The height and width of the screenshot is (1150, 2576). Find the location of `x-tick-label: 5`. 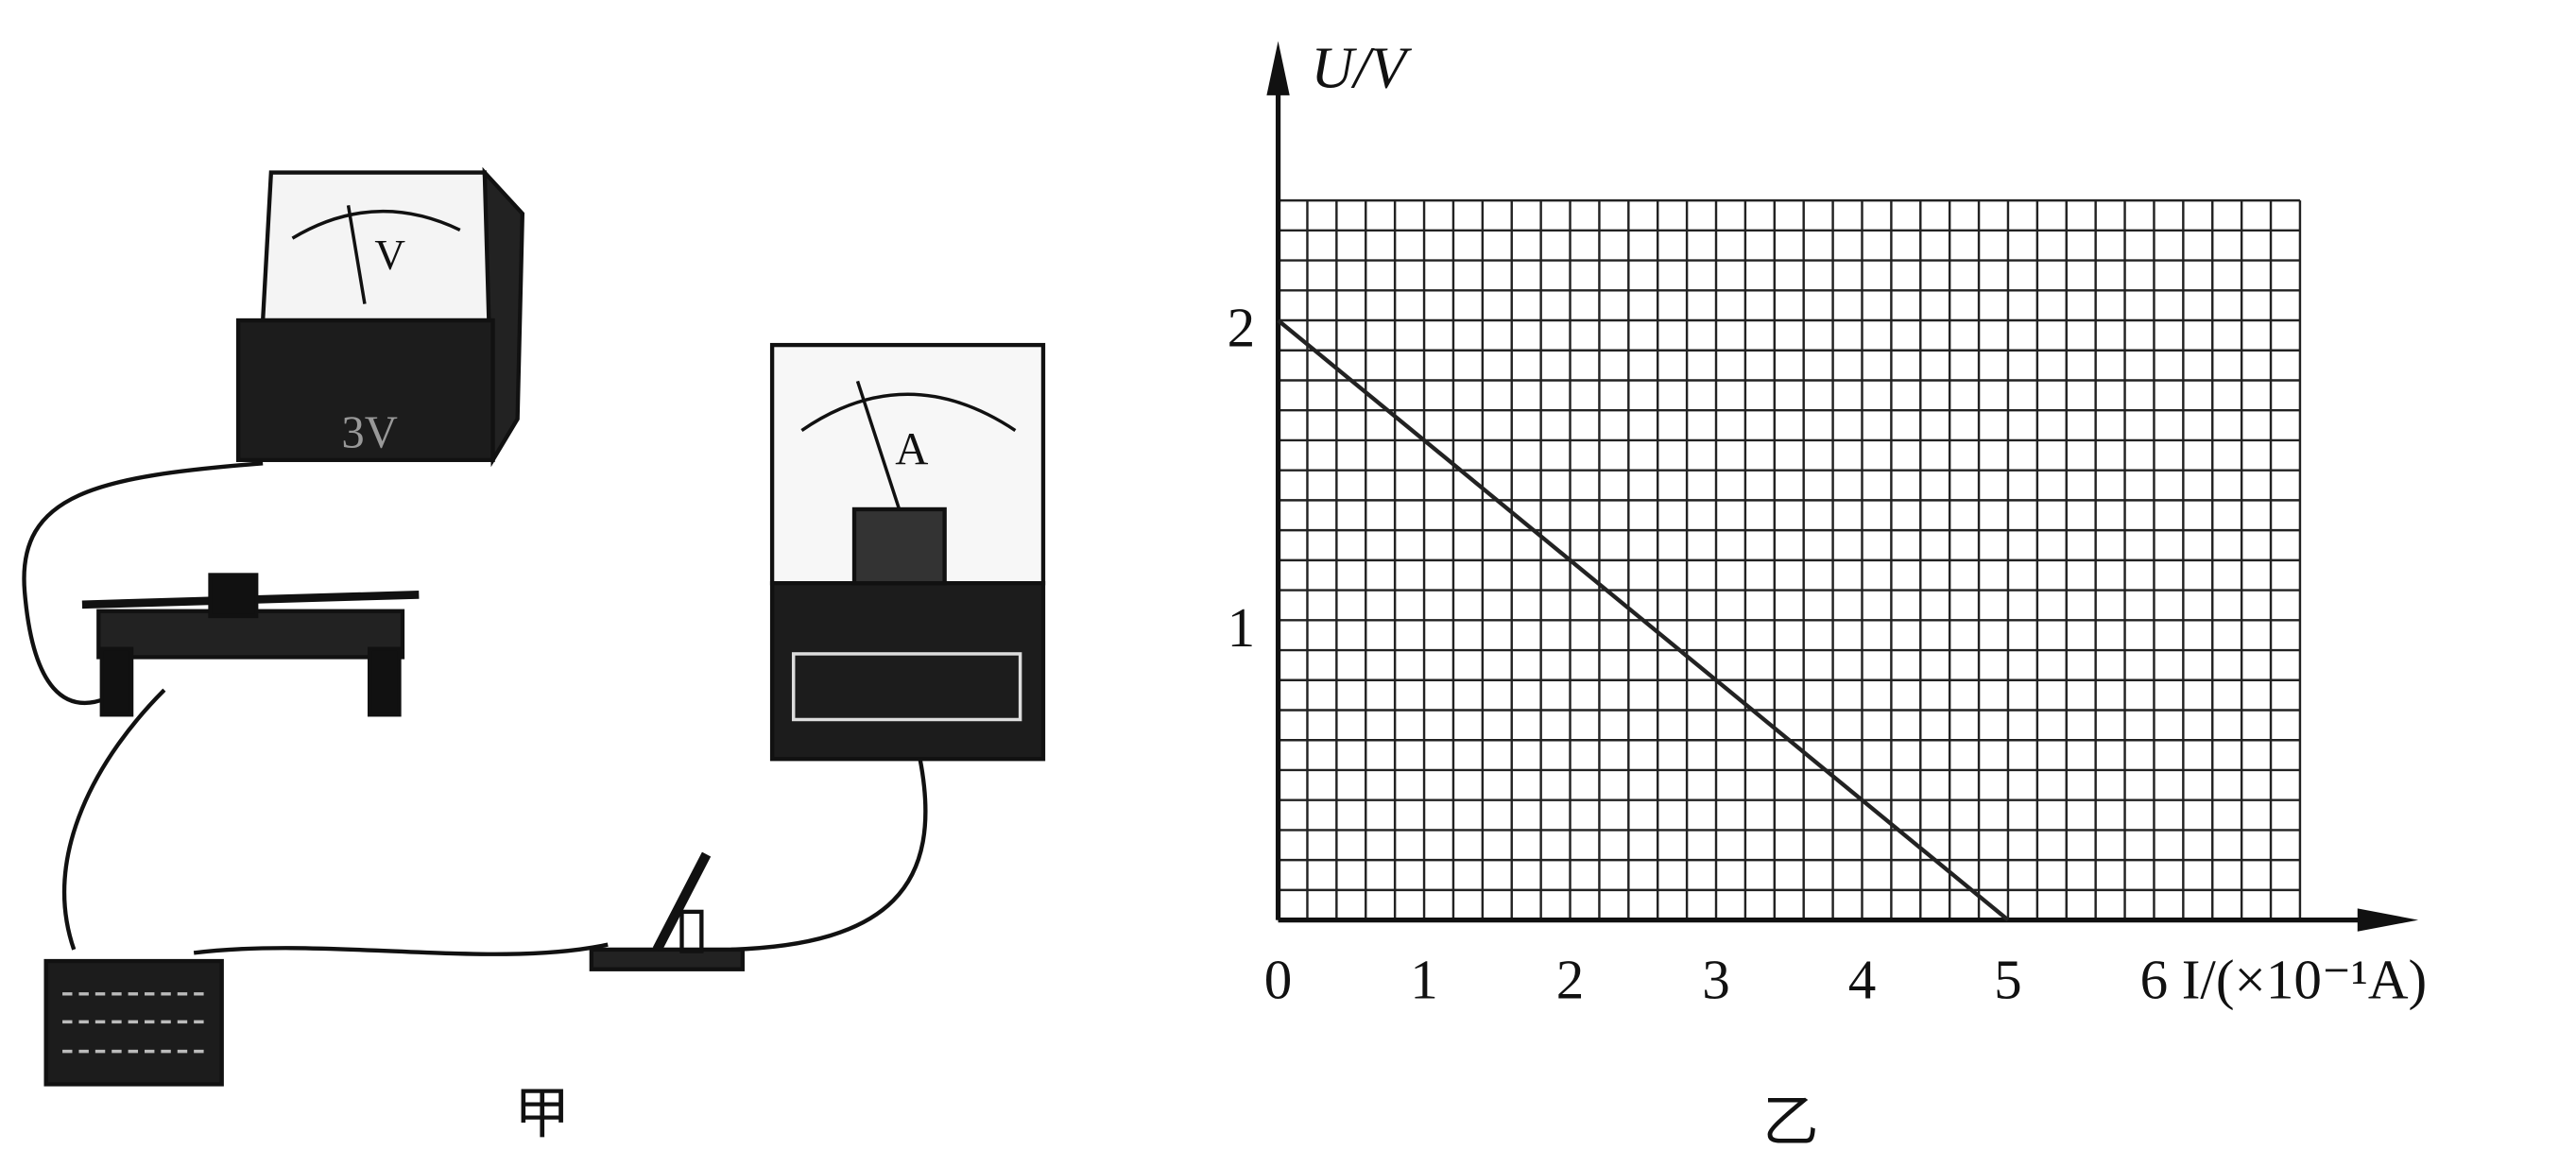

x-tick-label: 5 is located at coordinates (2008, 980).